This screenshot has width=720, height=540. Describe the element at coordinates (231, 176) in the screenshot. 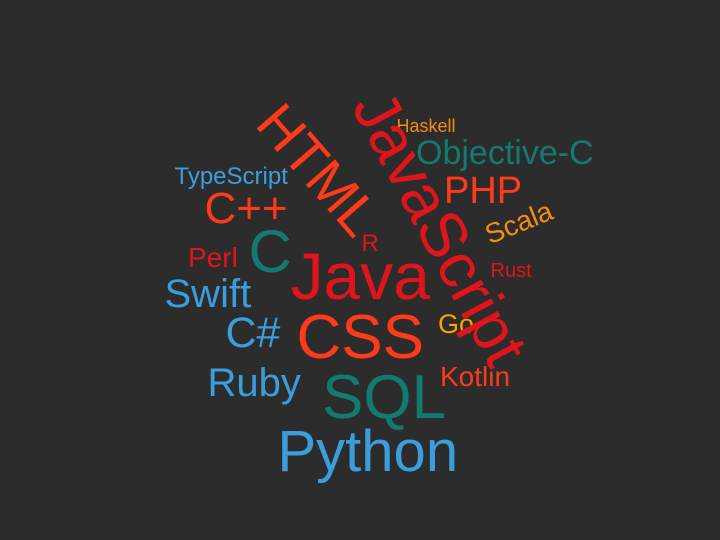

I see `word-typescript: TypeScript` at that location.